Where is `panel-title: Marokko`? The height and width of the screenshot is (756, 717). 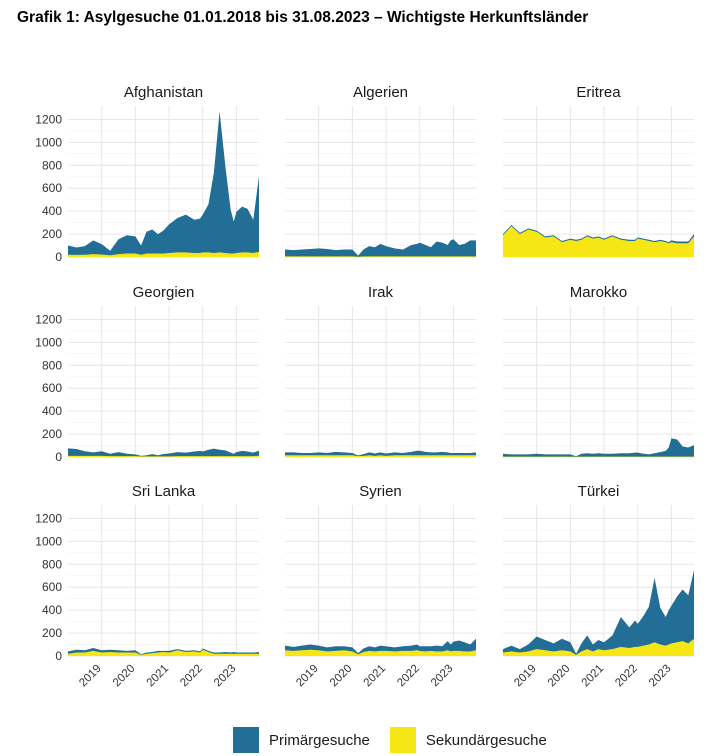
panel-title: Marokko is located at coordinates (599, 292).